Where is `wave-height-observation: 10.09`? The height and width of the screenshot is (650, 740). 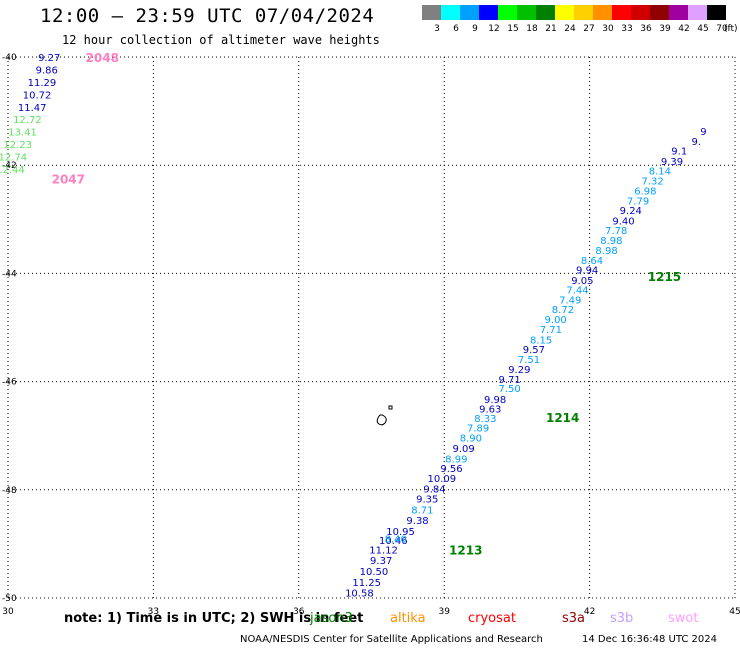
wave-height-observation: 10.09 is located at coordinates (441, 479).